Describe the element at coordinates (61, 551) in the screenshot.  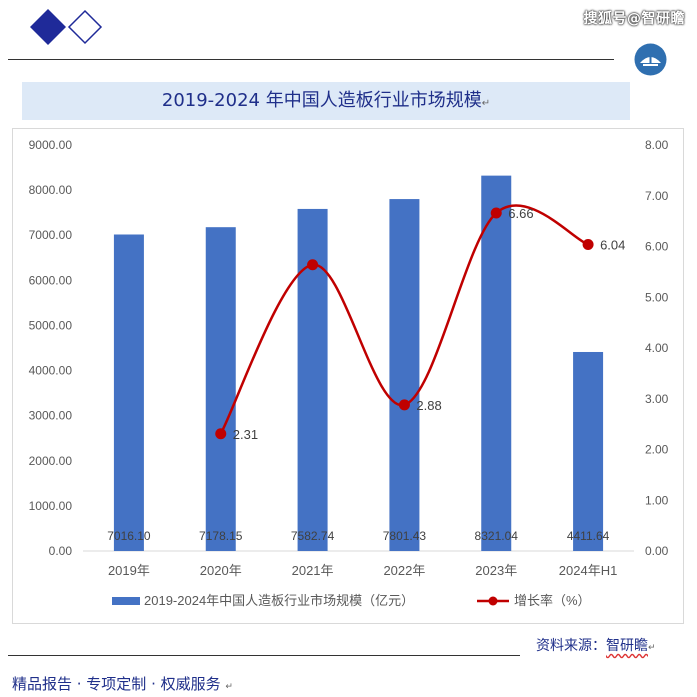
I see `y-left-tick-label: 0.00` at that location.